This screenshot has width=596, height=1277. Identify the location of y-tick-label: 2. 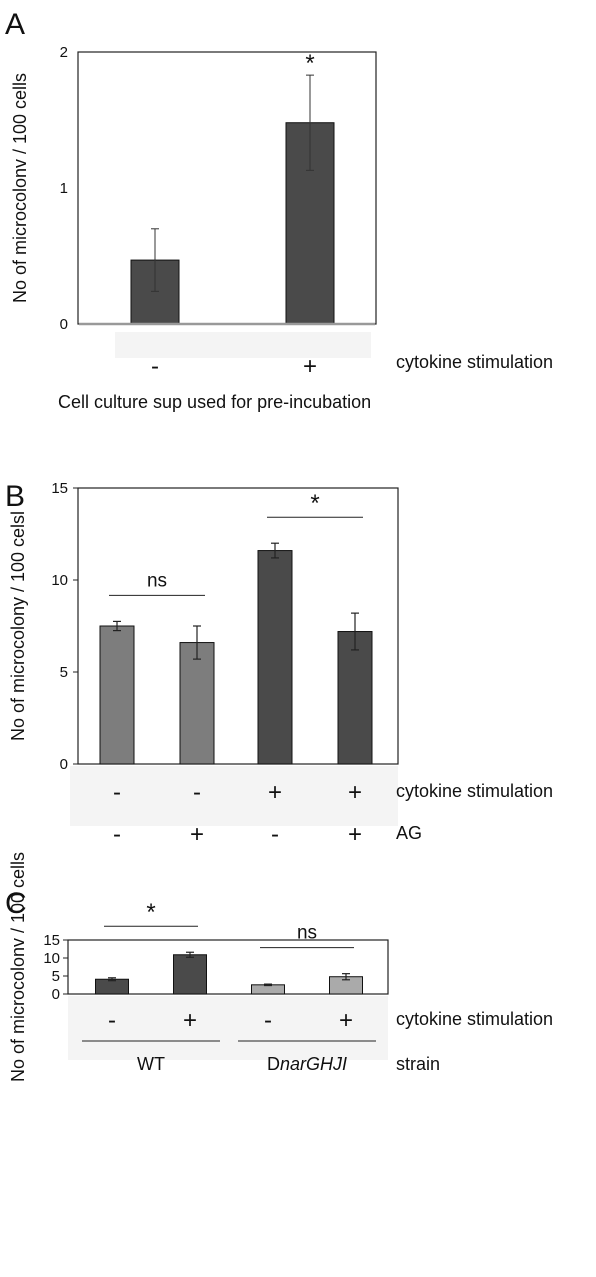
(64, 52).